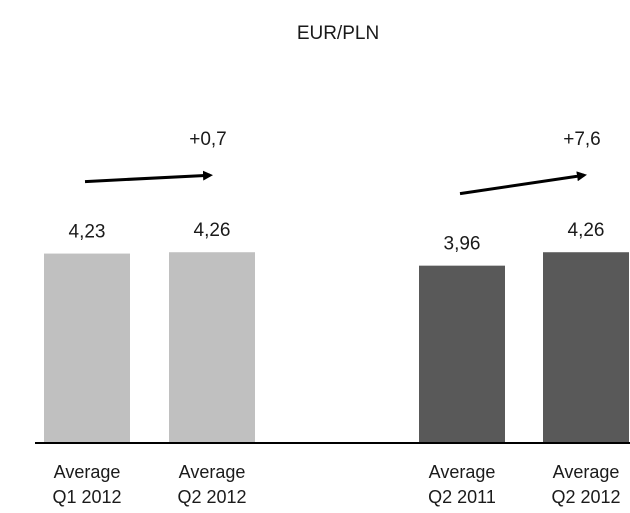 This screenshot has width=630, height=513. What do you see at coordinates (87, 232) in the screenshot?
I see `value-label-1: 4,23` at bounding box center [87, 232].